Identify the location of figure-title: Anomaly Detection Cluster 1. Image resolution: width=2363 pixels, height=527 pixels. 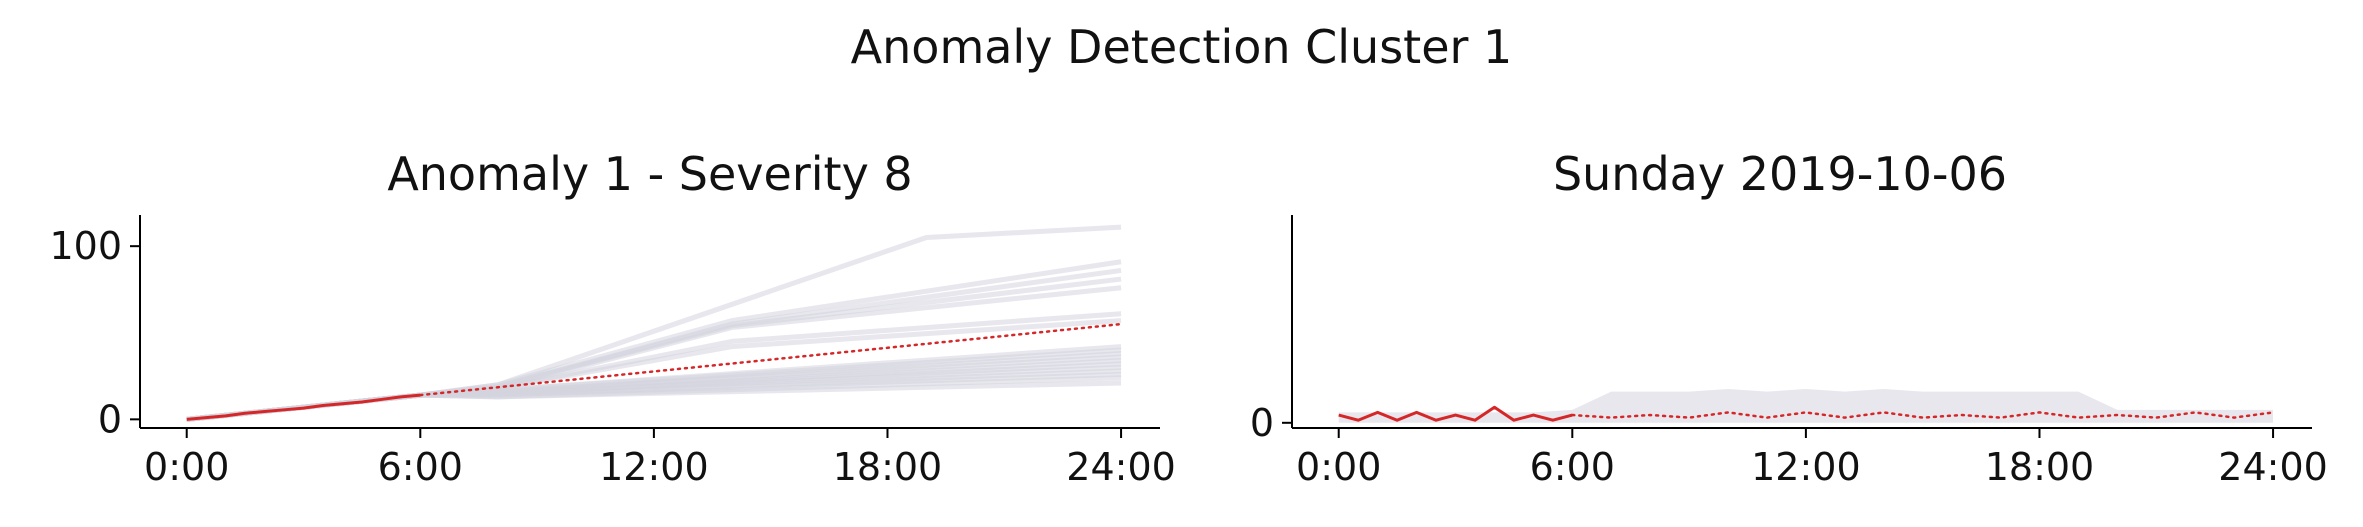
(1181, 47).